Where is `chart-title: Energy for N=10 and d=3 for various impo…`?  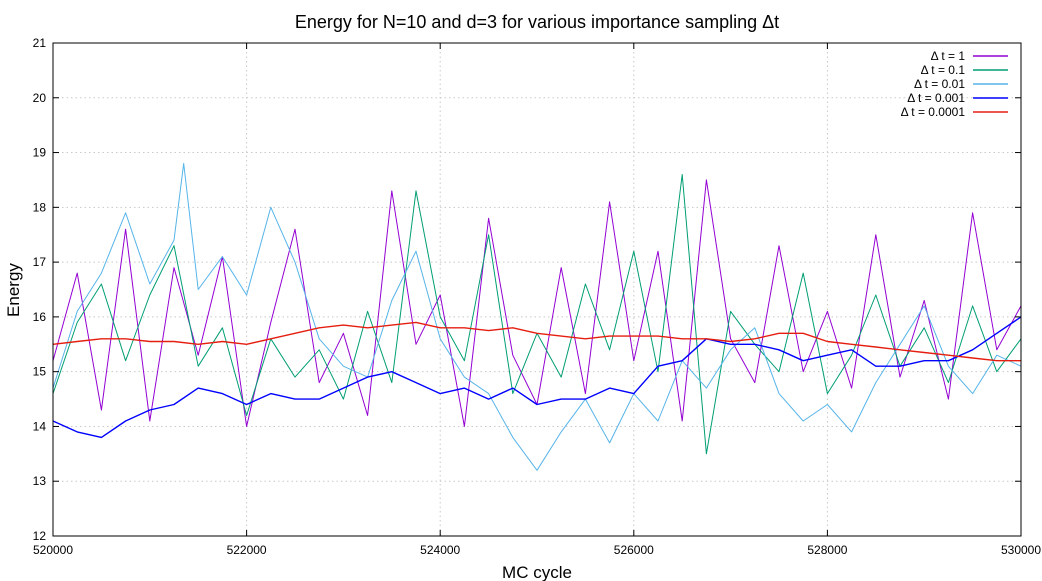 chart-title: Energy for N=10 and d=3 for various impo… is located at coordinates (537, 22).